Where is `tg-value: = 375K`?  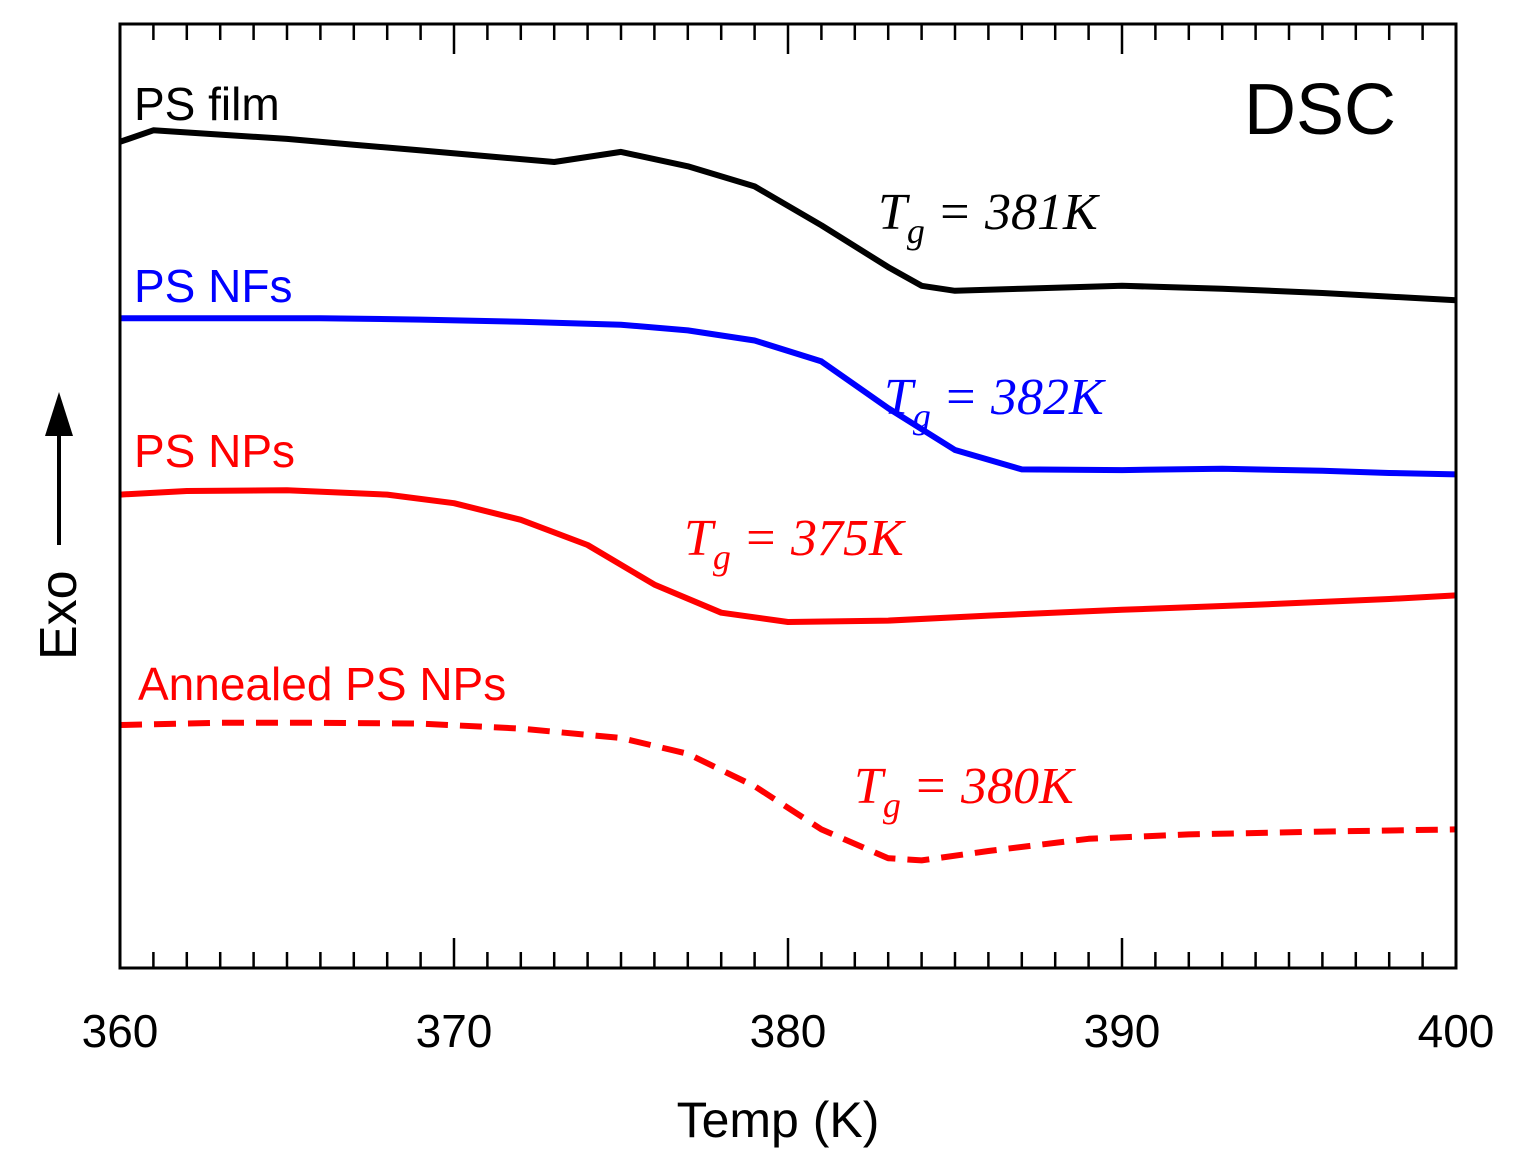
tg-value: = 375K is located at coordinates (824, 538).